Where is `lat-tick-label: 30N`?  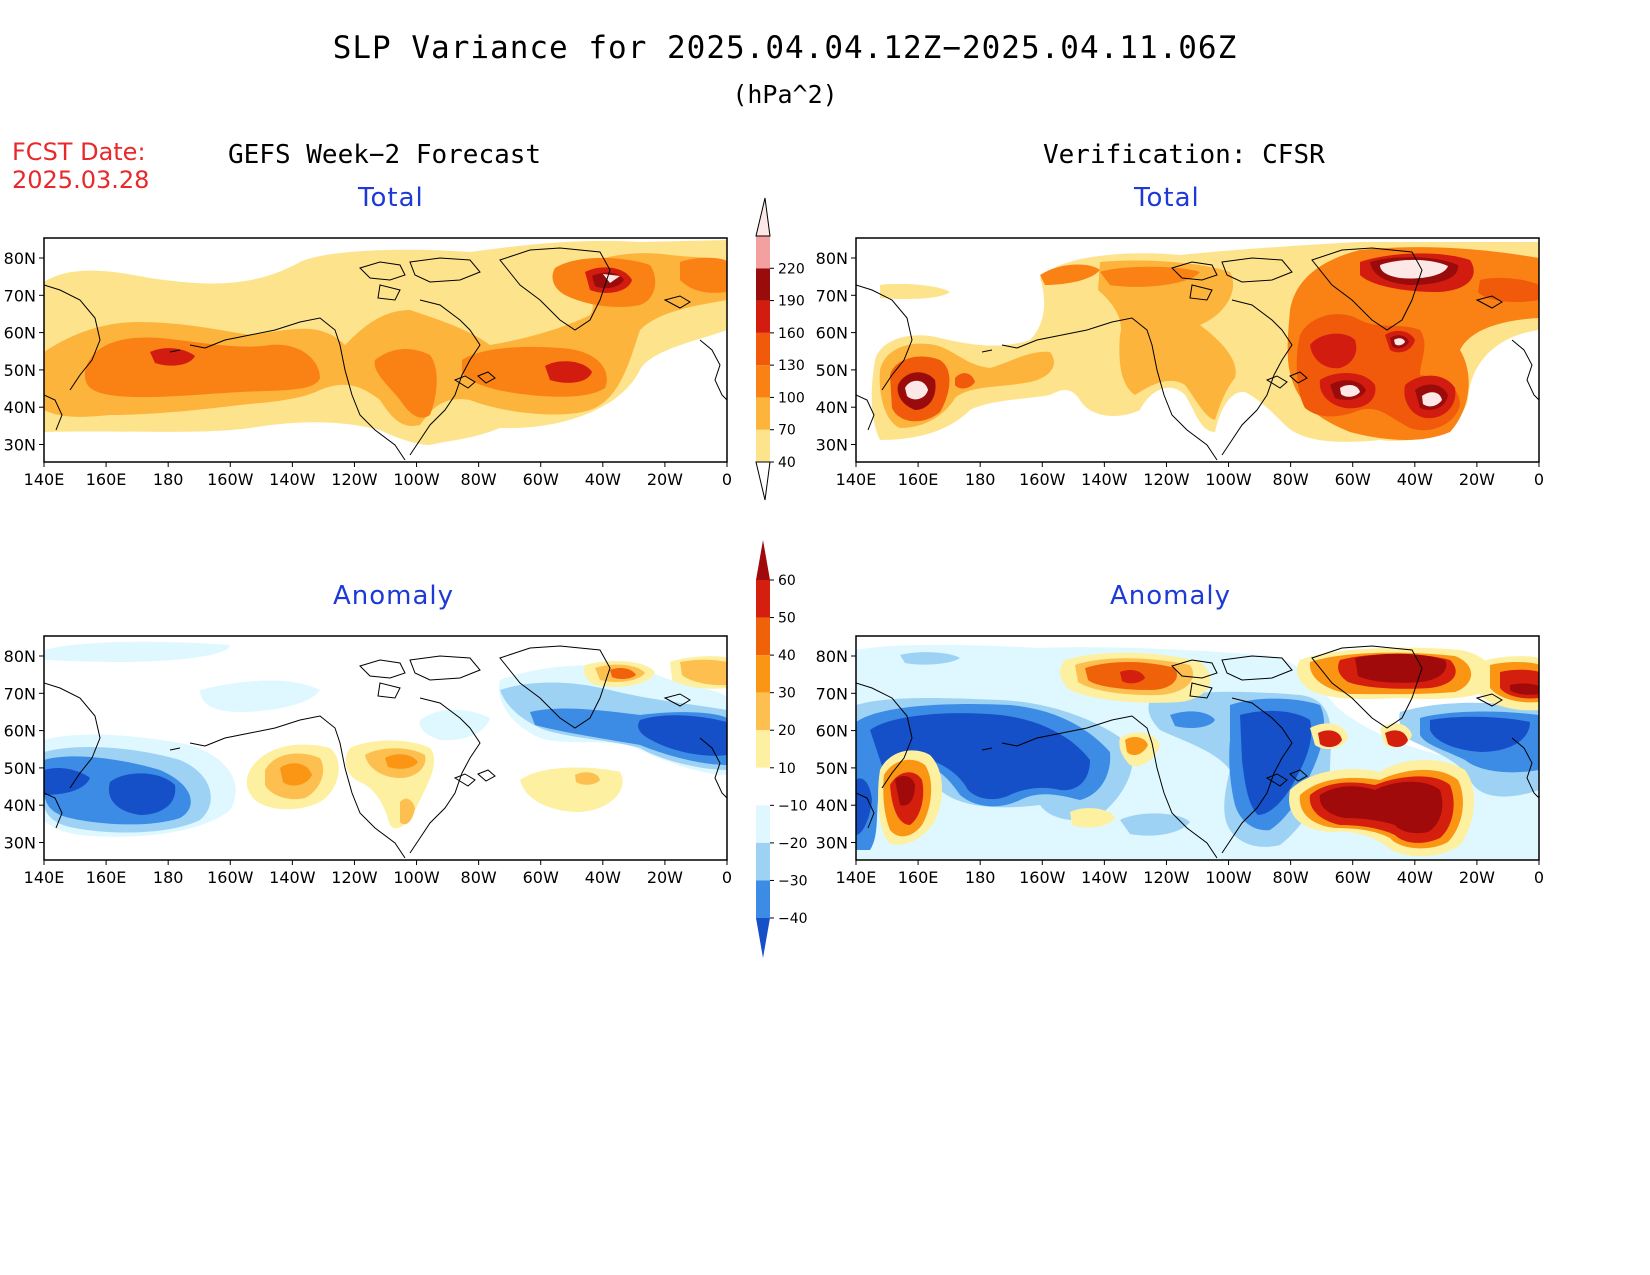 lat-tick-label: 30N is located at coordinates (20, 445).